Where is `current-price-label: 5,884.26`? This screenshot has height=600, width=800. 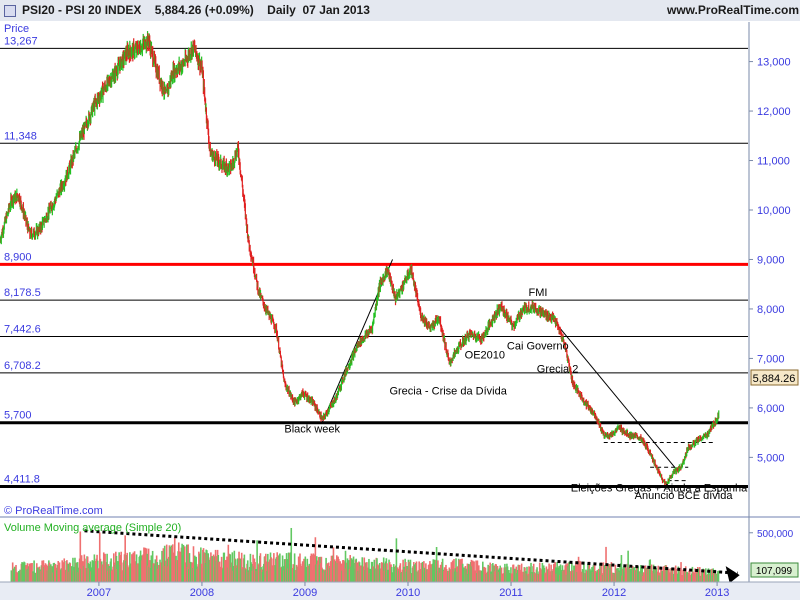
current-price-label: 5,884.26 is located at coordinates (774, 379).